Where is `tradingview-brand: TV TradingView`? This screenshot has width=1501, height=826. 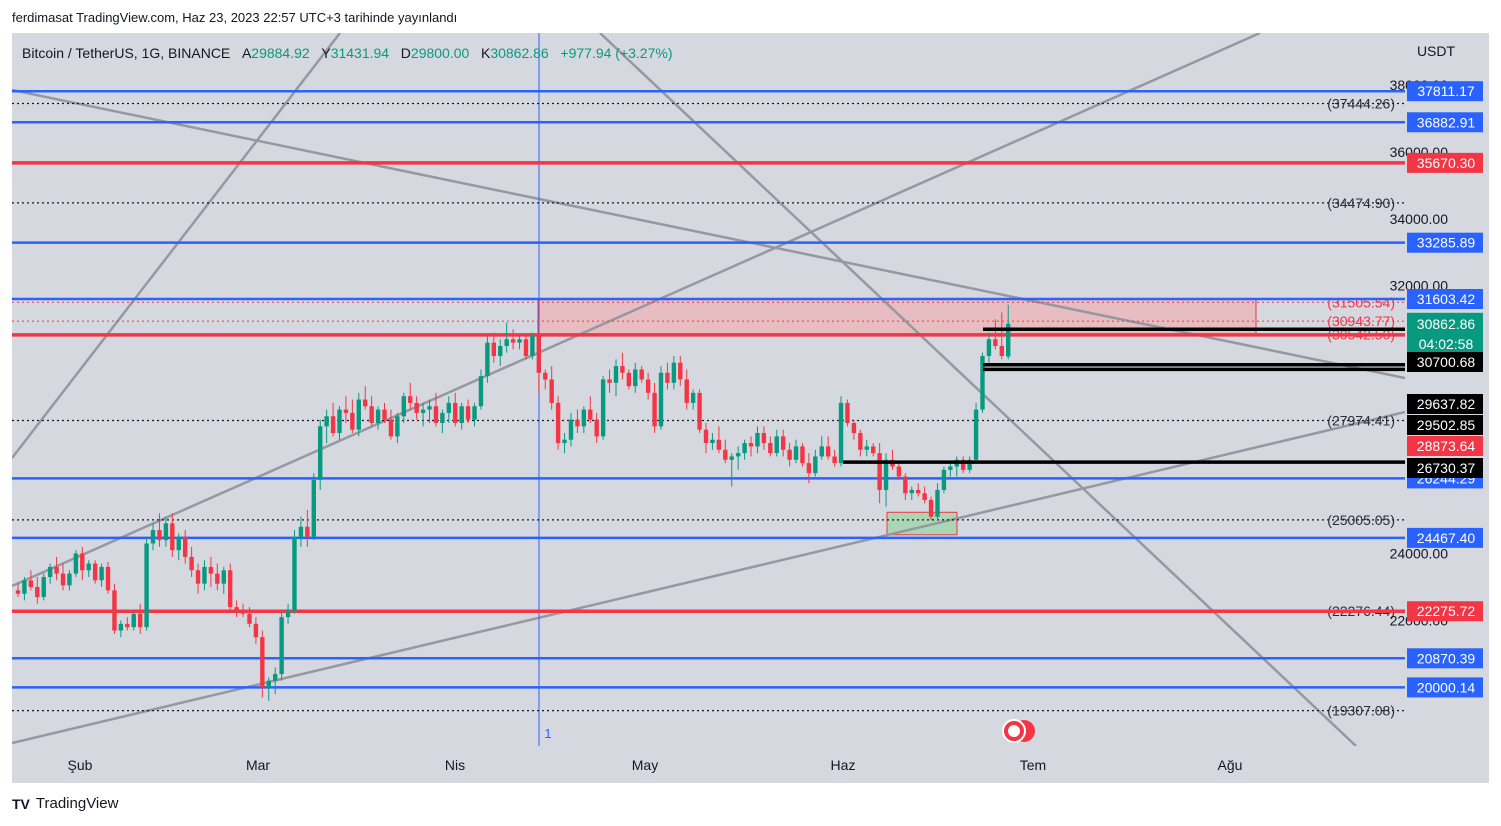
tradingview-brand: TV TradingView is located at coordinates (65, 803).